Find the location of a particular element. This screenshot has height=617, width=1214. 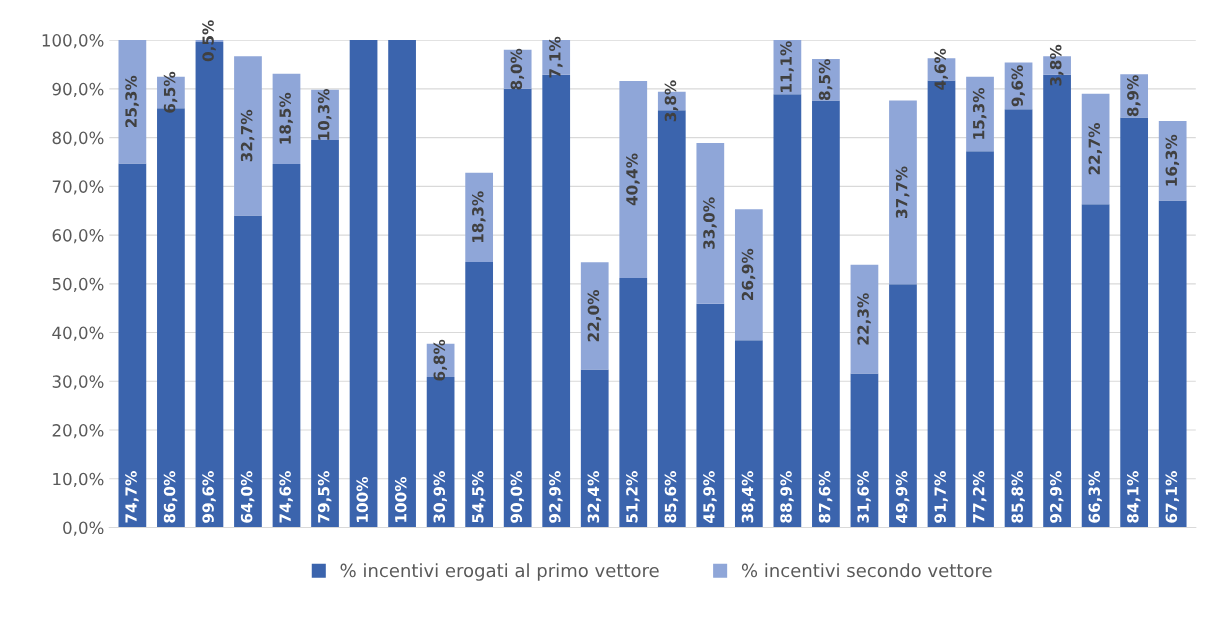

data-label: 85,6% is located at coordinates (671, 497).